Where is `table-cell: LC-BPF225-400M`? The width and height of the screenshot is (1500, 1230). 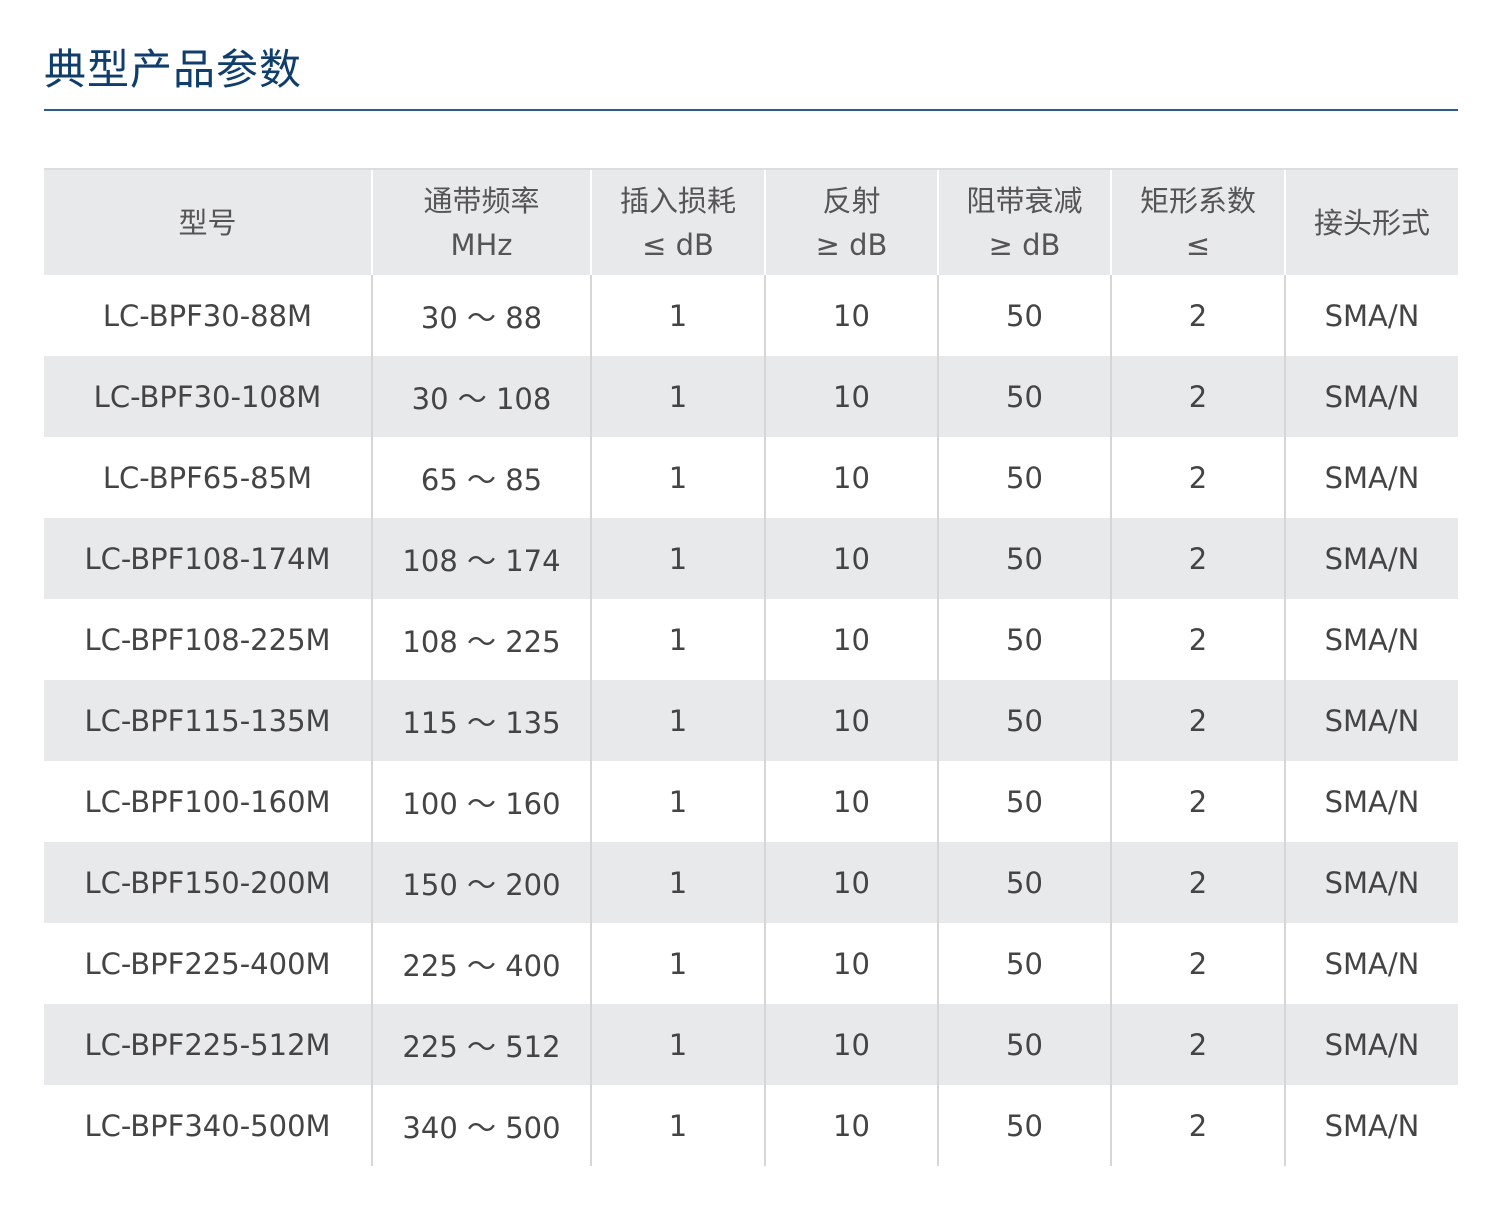 table-cell: LC-BPF225-400M is located at coordinates (207, 963).